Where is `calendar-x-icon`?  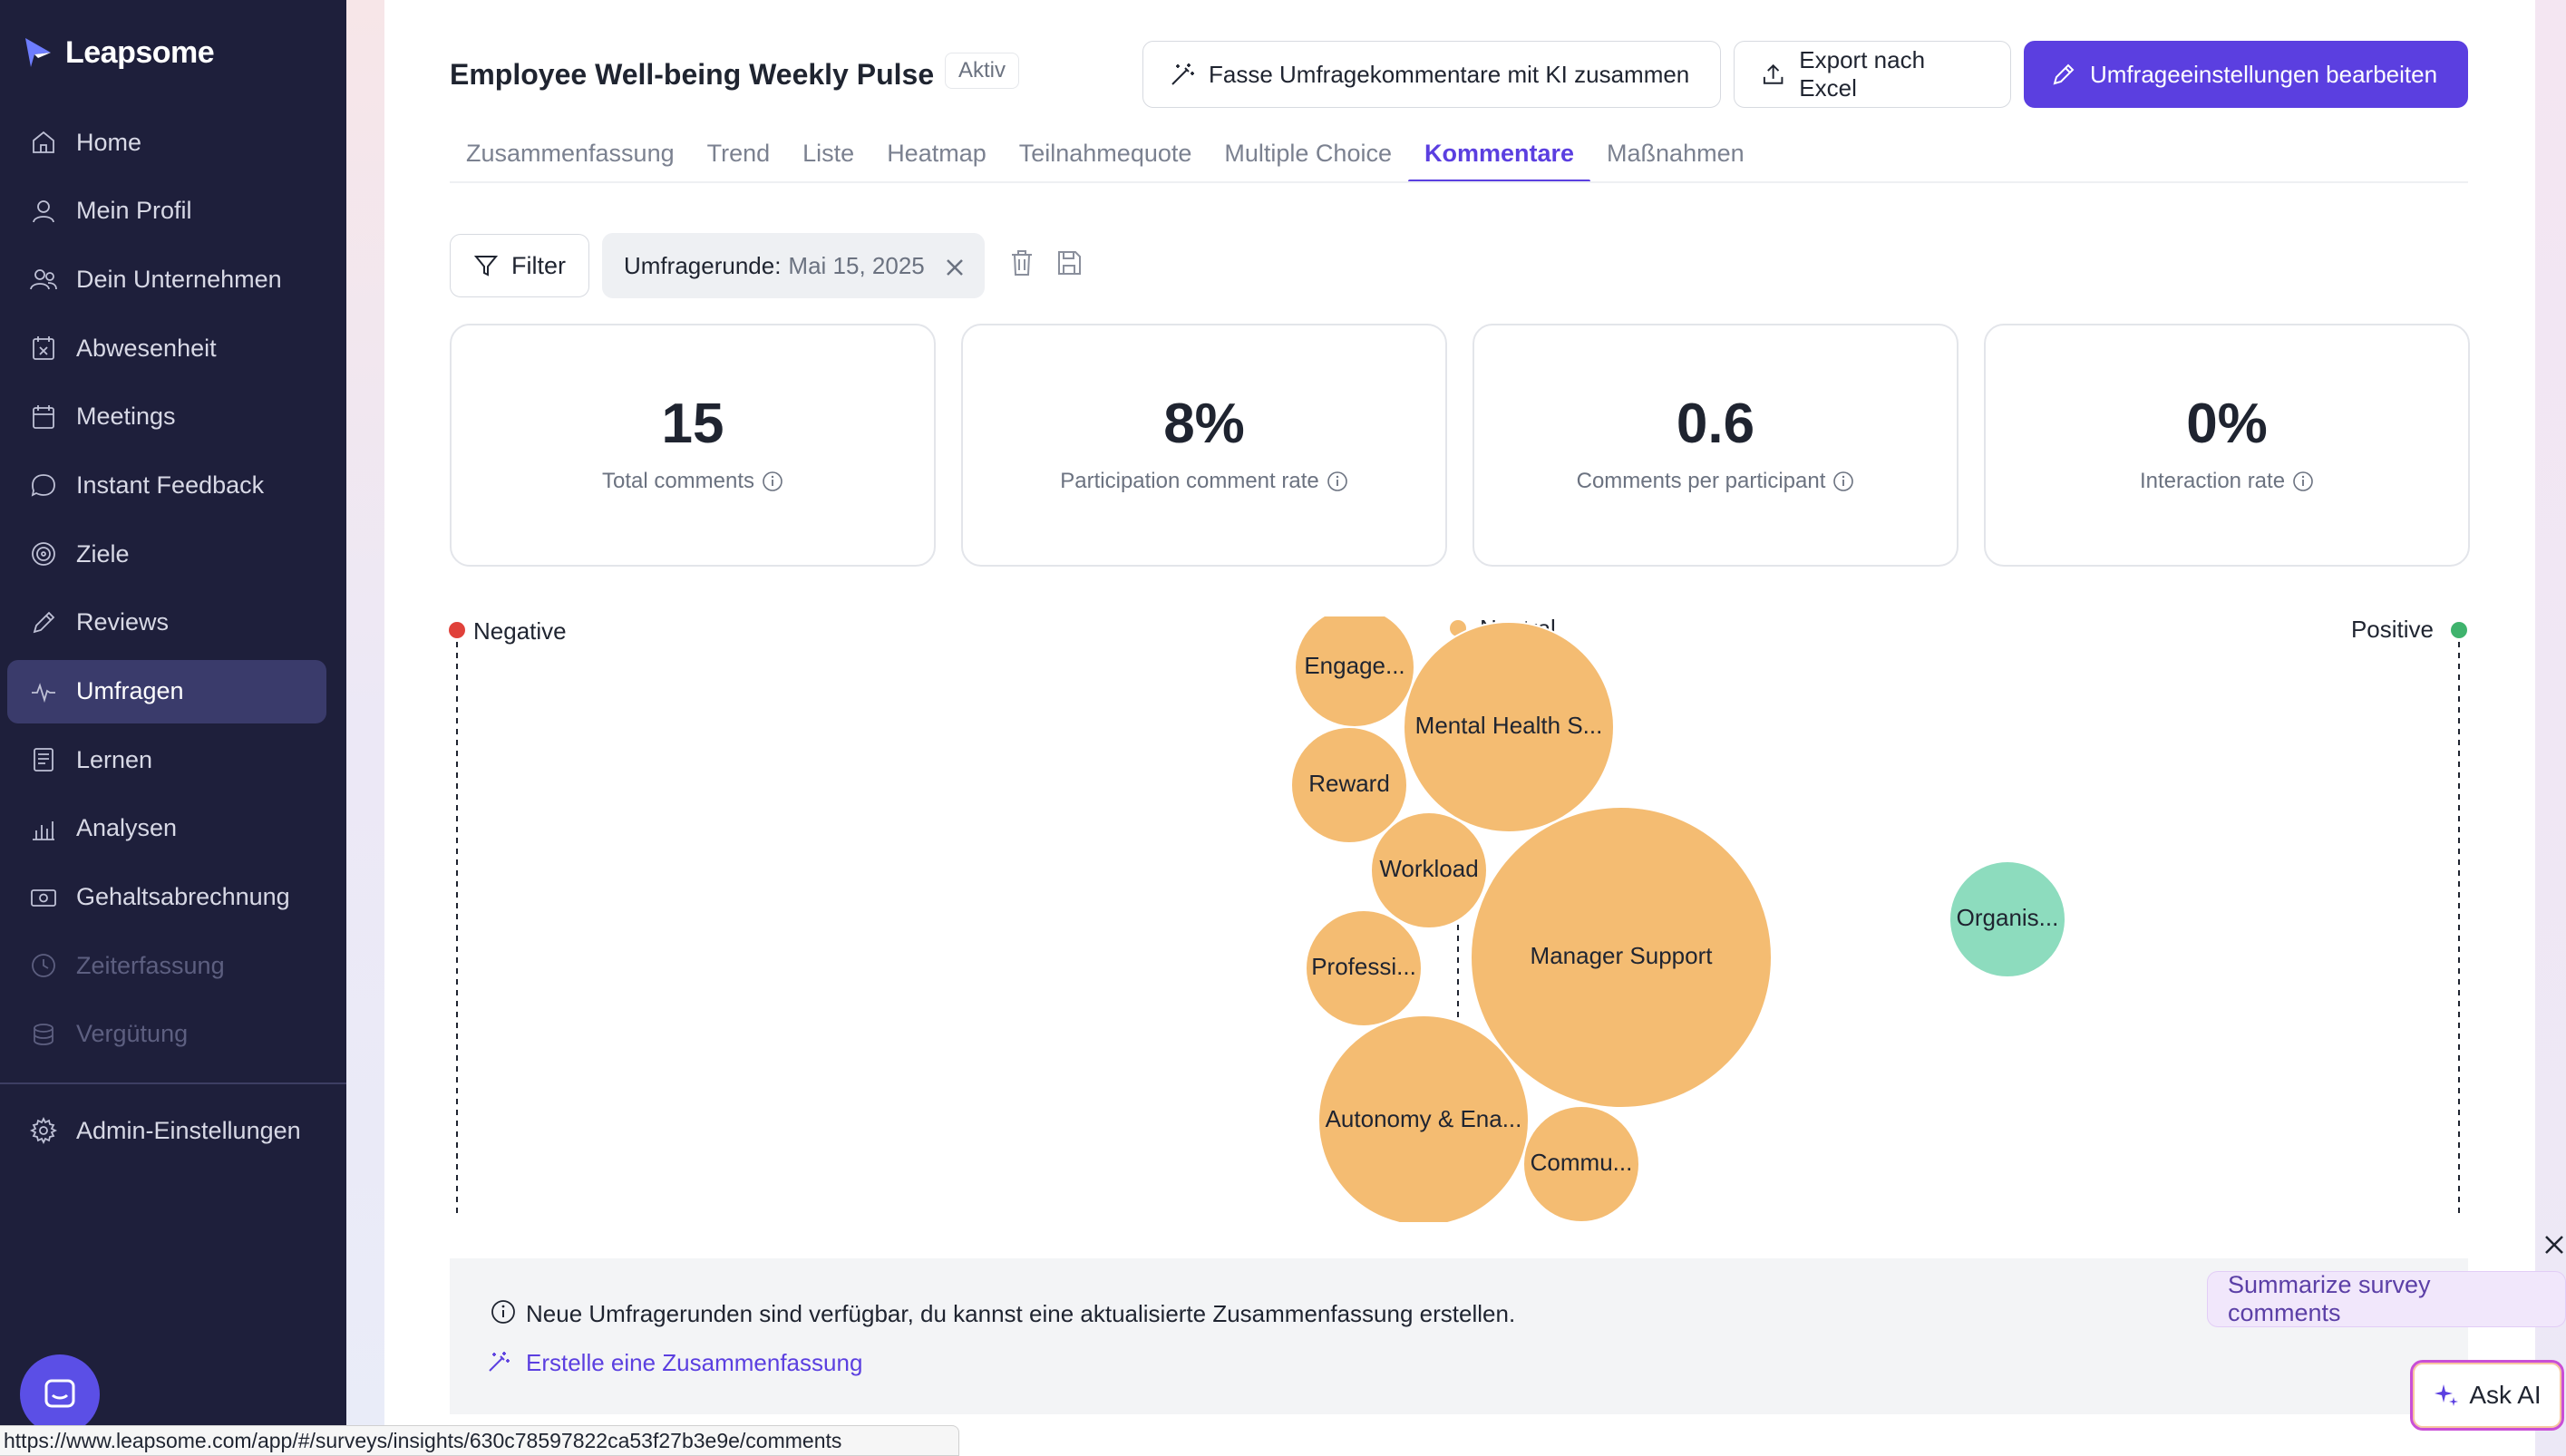
calendar-x-icon is located at coordinates (43, 348).